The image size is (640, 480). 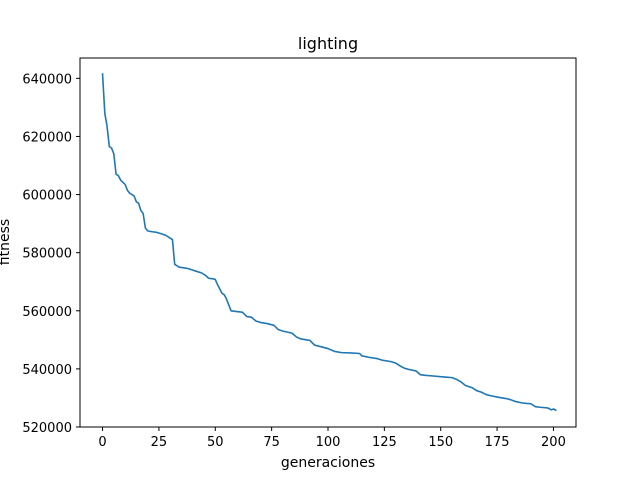 I want to click on x-axis-title: generaciones, so click(x=328, y=463).